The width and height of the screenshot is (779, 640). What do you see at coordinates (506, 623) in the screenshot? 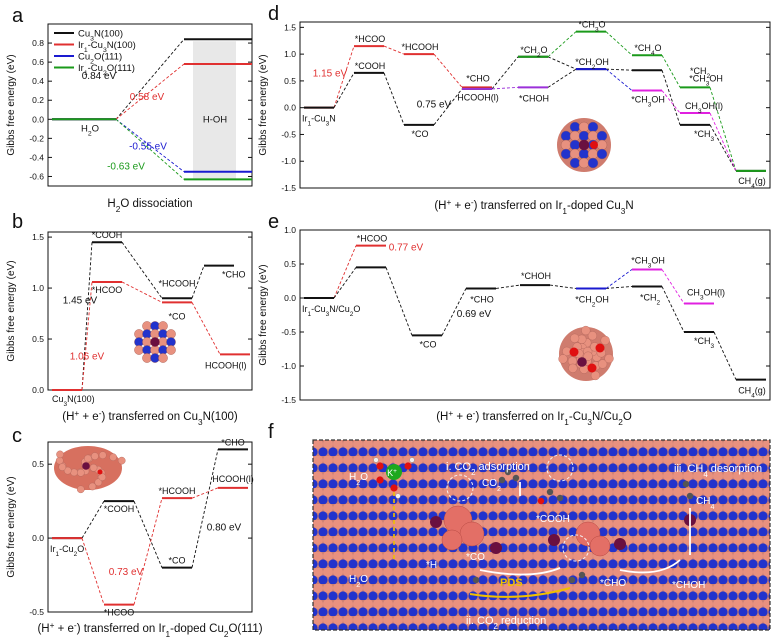
I see `step-label: ii. CO2 reduction` at bounding box center [506, 623].